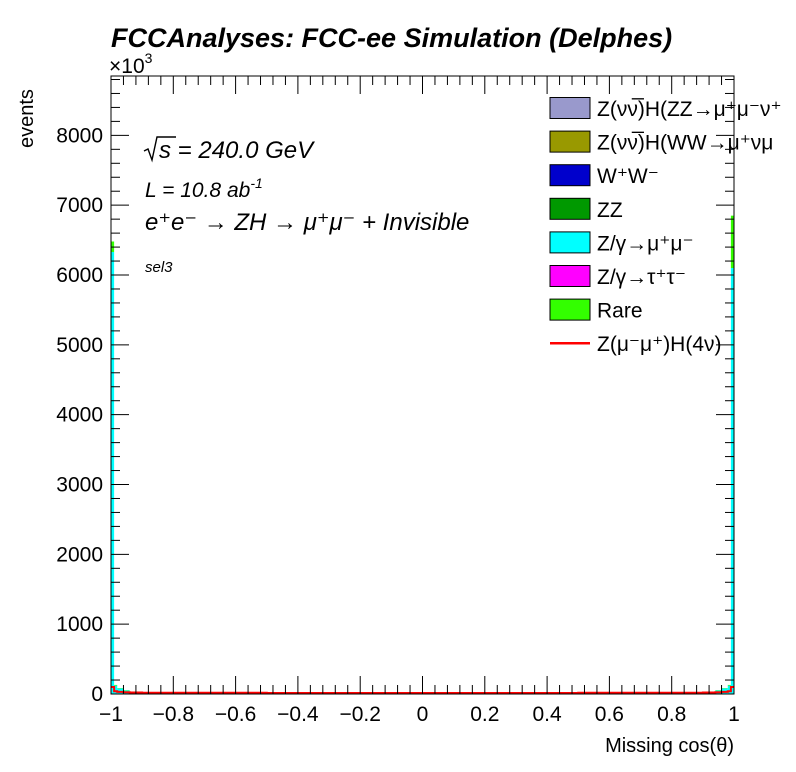  I want to click on y-tick-label: 3000, so click(79, 485).